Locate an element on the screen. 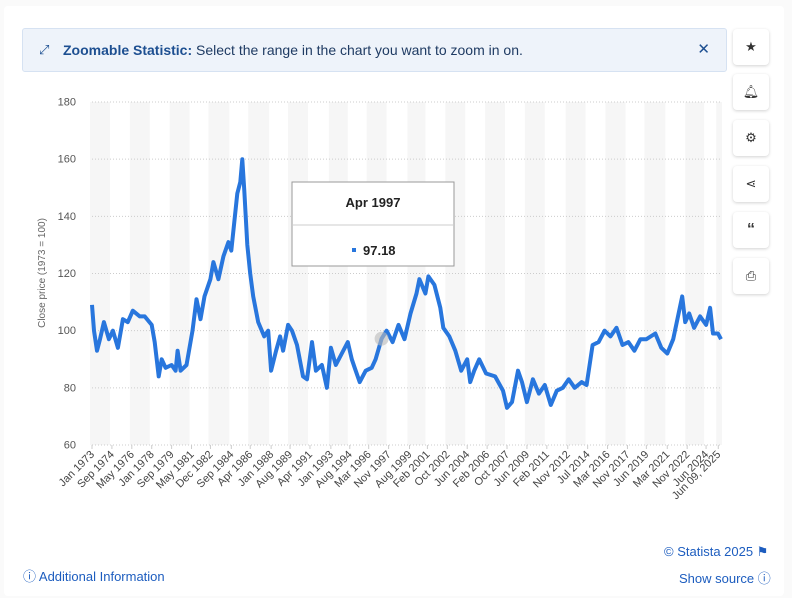 The image size is (792, 598). zoom-icon: ⤢ is located at coordinates (44, 49).